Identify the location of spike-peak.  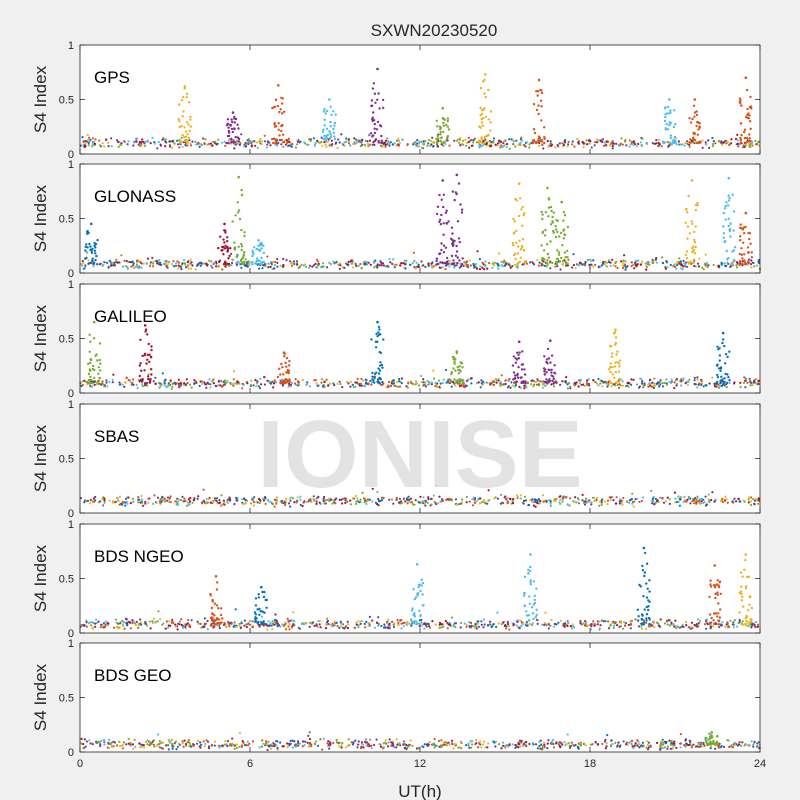
(729, 178).